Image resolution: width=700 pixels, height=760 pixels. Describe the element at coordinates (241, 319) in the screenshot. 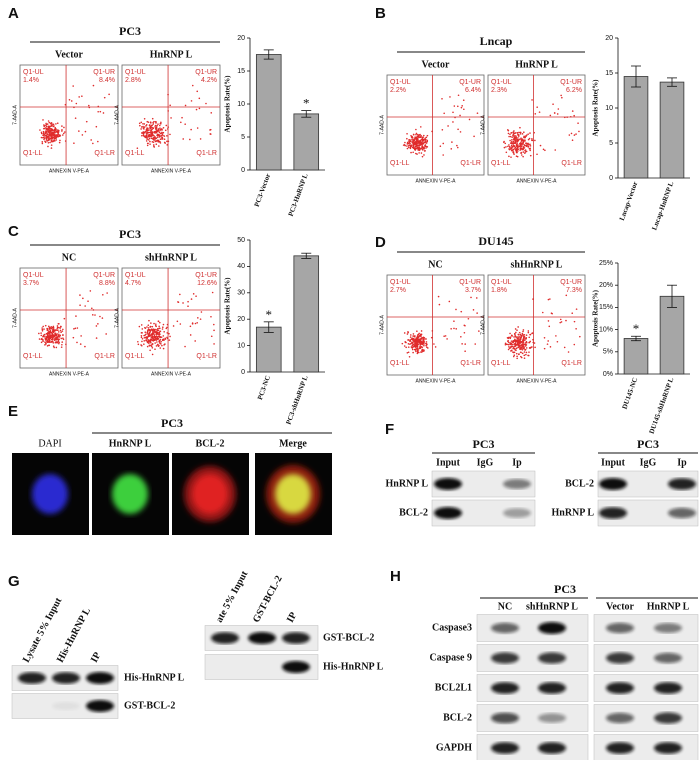

I see `y-tick-label: 20` at that location.